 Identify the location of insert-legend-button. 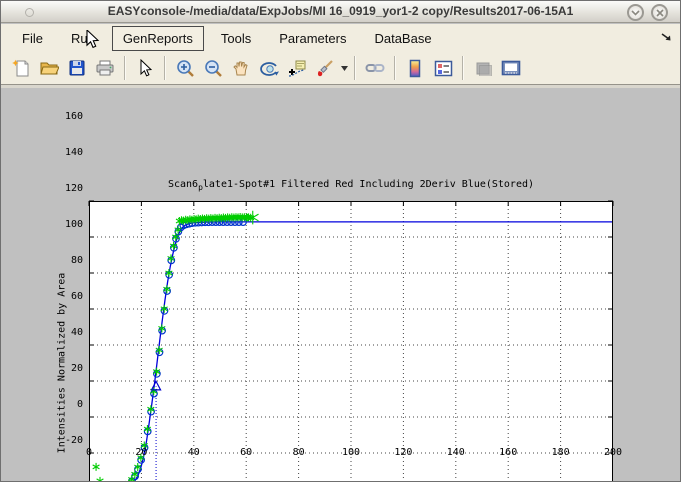
(443, 68).